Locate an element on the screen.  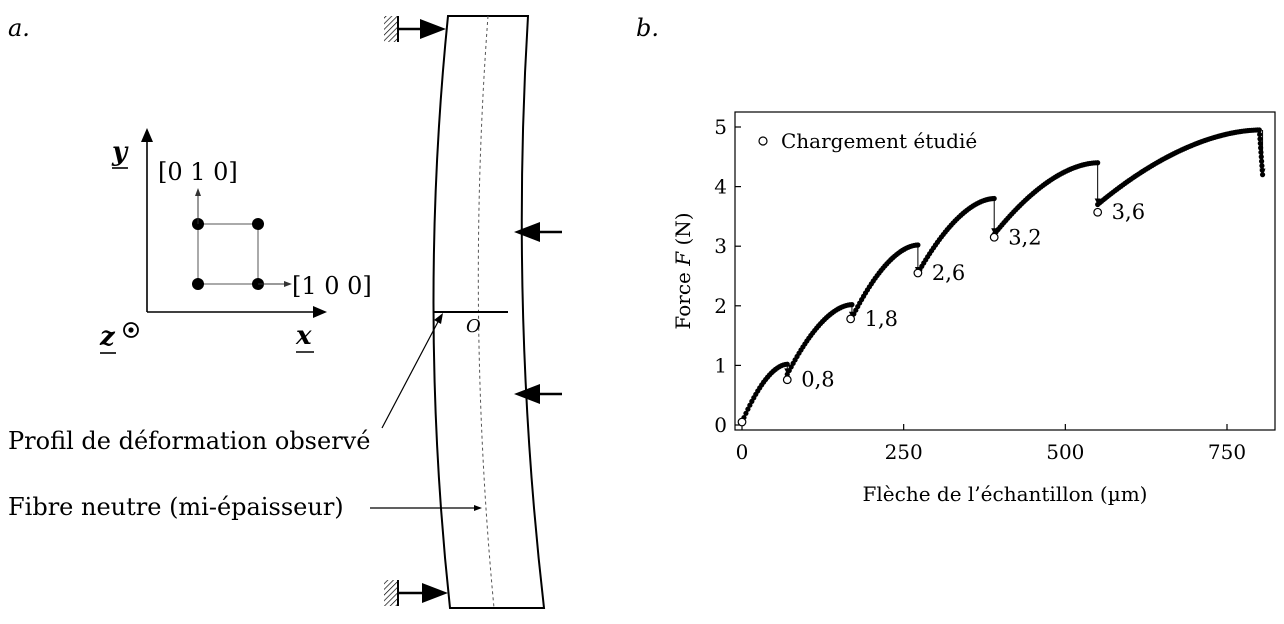
coordinate-axes: y x z is located at coordinates (213, 241).